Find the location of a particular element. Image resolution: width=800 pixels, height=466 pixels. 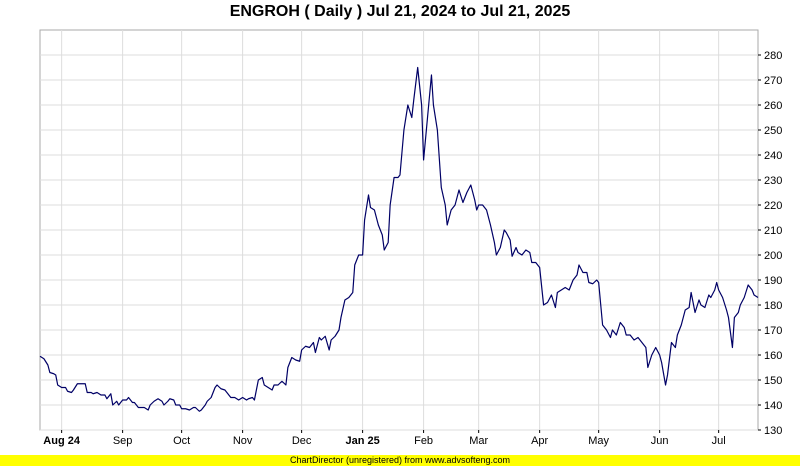

x-tick-label: Nov is located at coordinates (243, 441).